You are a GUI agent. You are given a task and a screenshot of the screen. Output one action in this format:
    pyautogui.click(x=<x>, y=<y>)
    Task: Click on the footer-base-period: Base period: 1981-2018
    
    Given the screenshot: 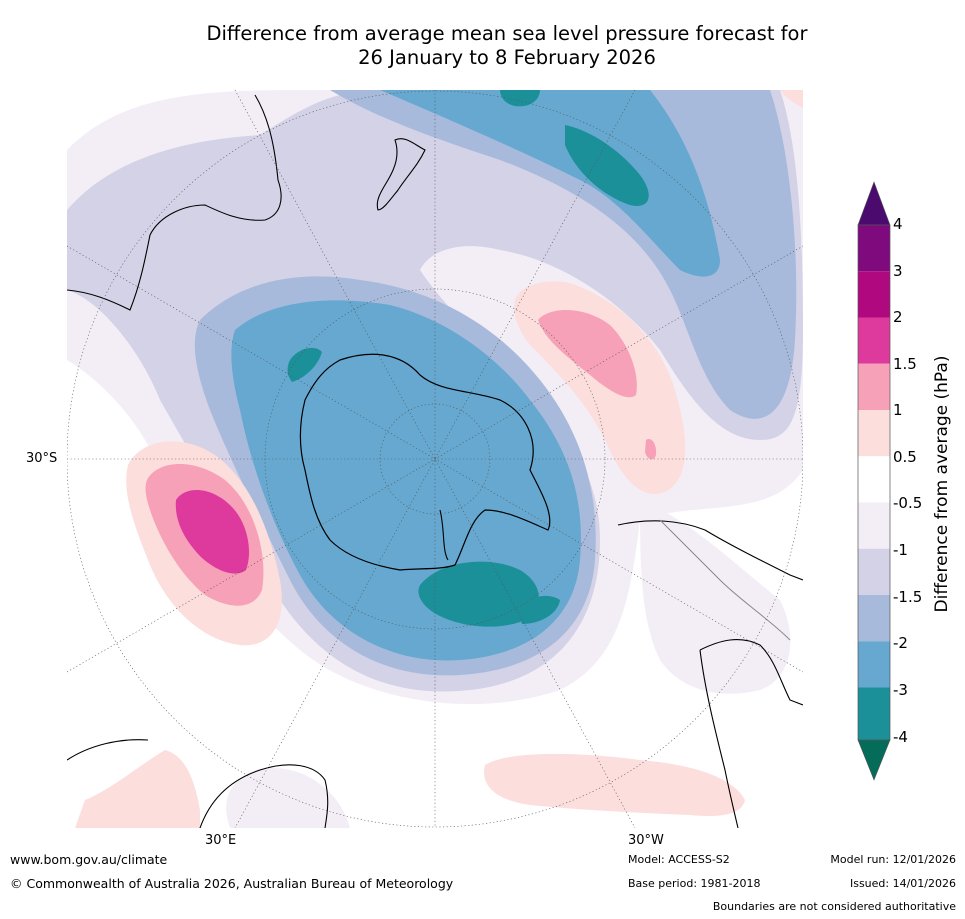 What is the action you would take?
    pyautogui.click(x=694, y=883)
    